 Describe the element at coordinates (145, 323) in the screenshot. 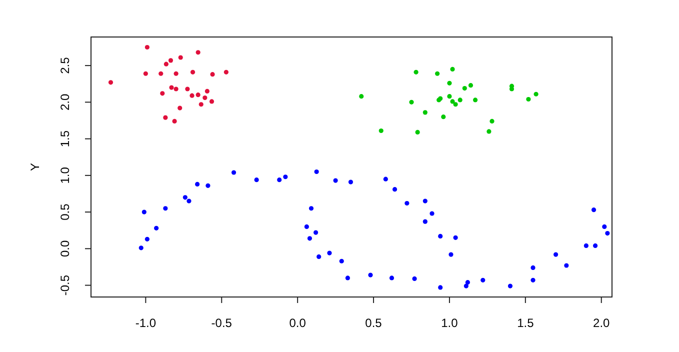

I see `x-tick-label: -1.0` at that location.